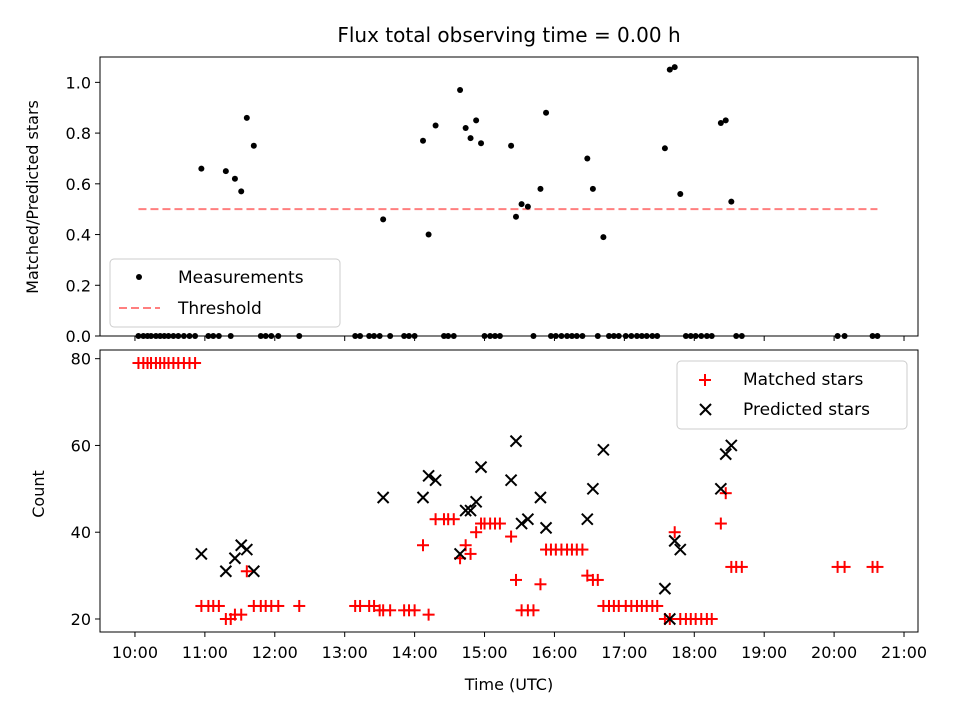 The image size is (960, 720). What do you see at coordinates (705, 380) in the screenshot?
I see `legend-matched-marker` at bounding box center [705, 380].